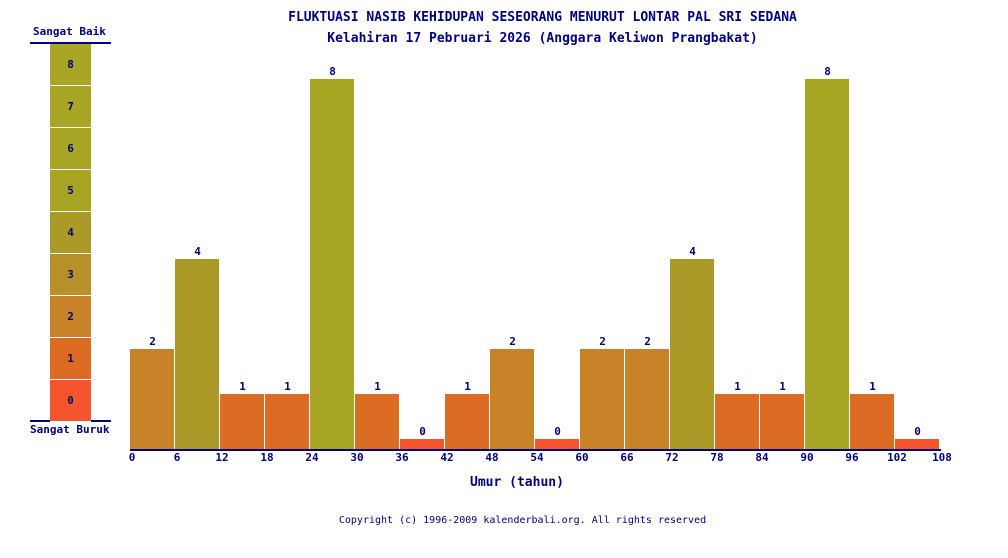  Describe the element at coordinates (942, 457) in the screenshot. I see `x-tick-label: 108` at that location.